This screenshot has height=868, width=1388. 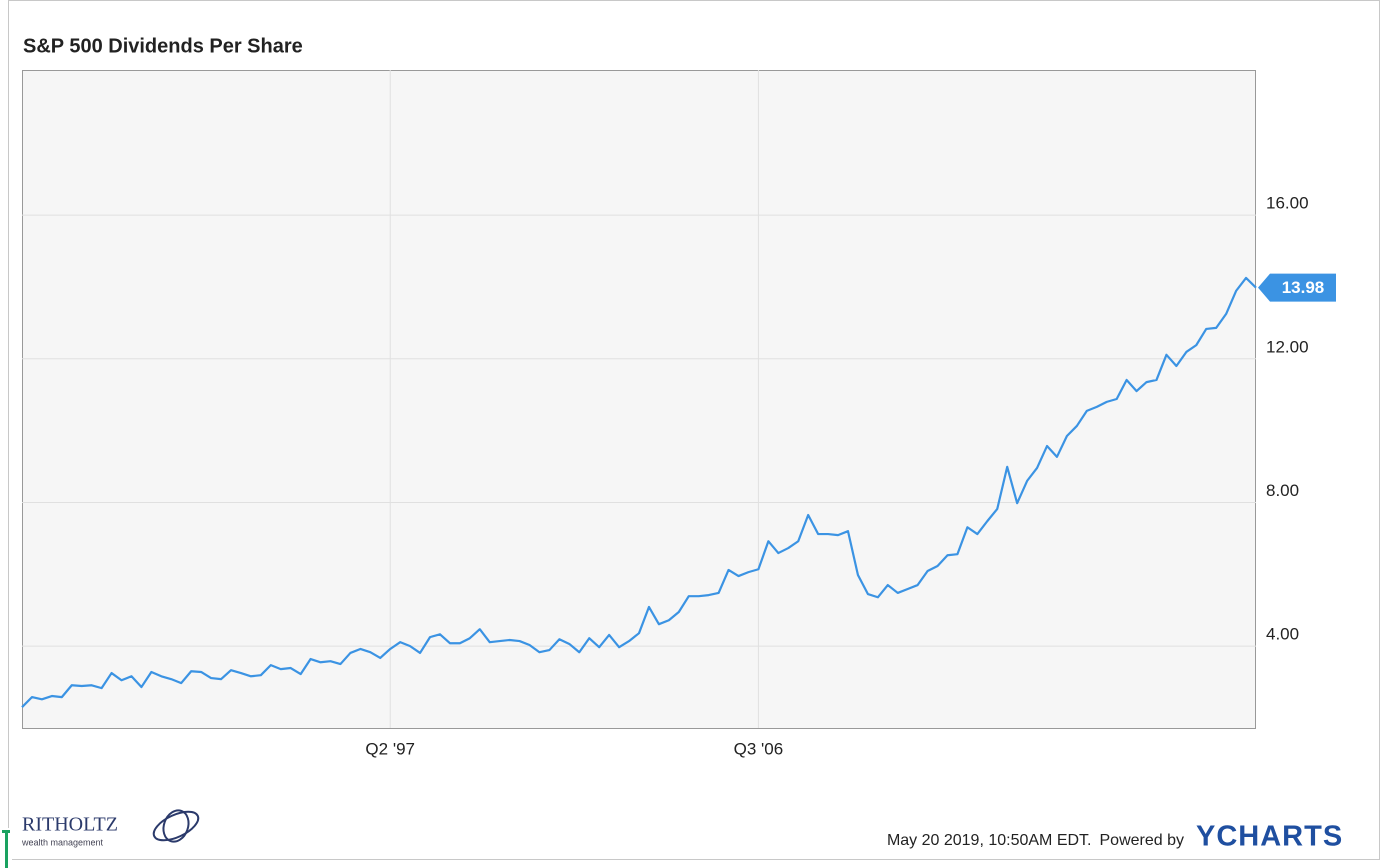 What do you see at coordinates (163, 46) in the screenshot?
I see `chart-title: S&P 500 Dividends Per Share` at bounding box center [163, 46].